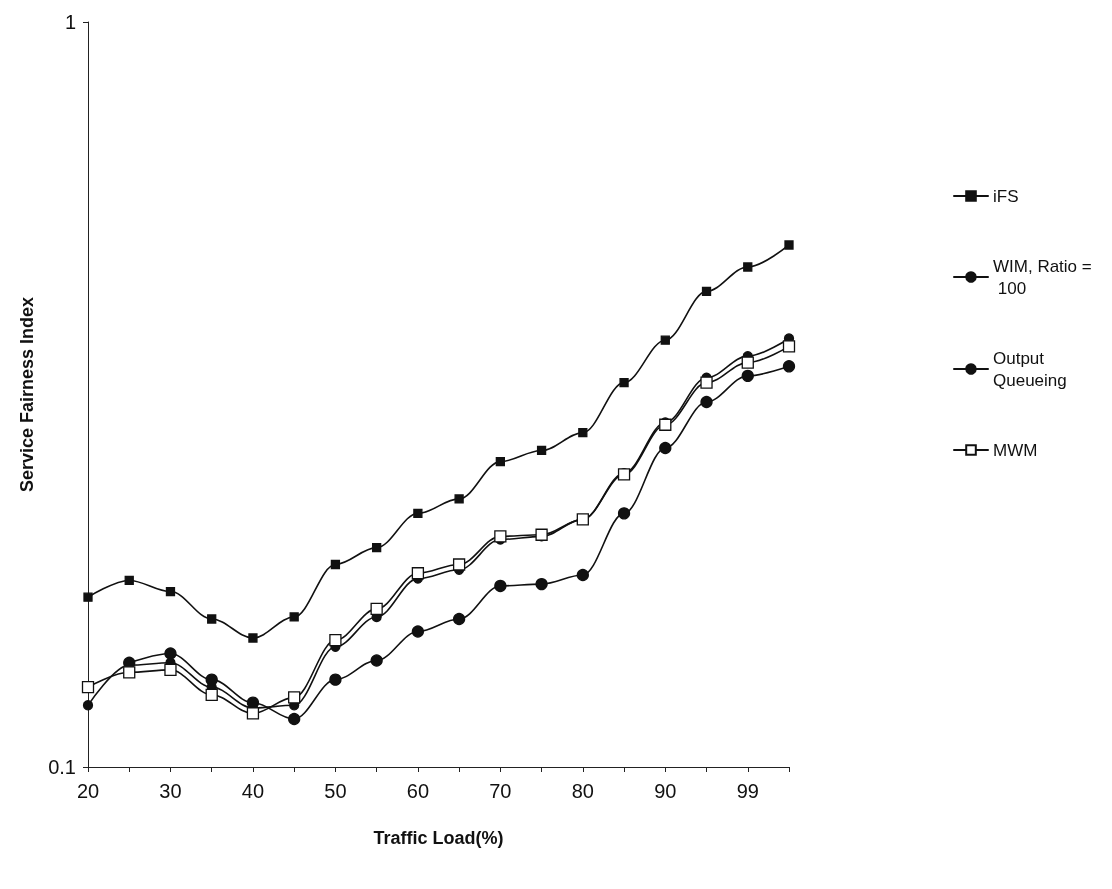  What do you see at coordinates (62, 767) in the screenshot?
I see `y-tick-label: 0.1` at bounding box center [62, 767].